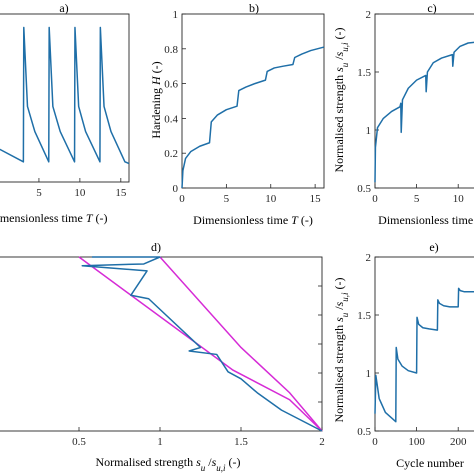  What do you see at coordinates (80, 193) in the screenshot?
I see `panel-a-xtick-label: 10` at bounding box center [80, 193].